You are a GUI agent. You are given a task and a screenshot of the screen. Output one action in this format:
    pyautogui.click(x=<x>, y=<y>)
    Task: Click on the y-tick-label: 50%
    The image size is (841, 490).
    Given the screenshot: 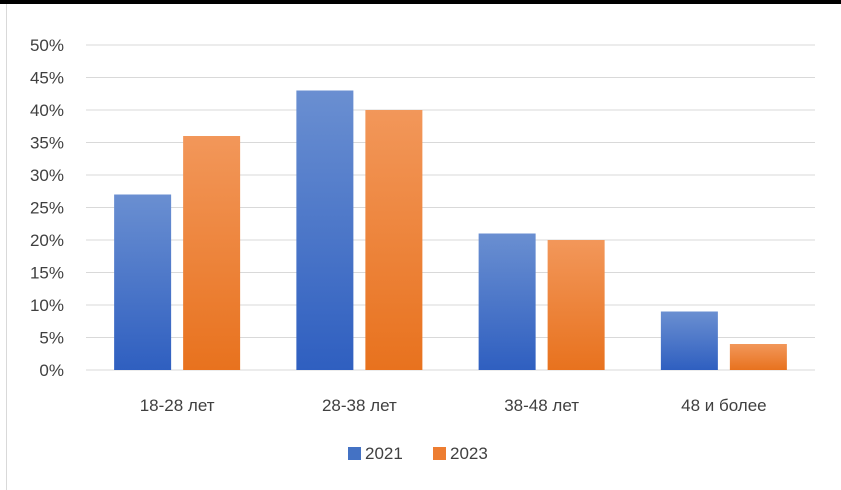 What is the action you would take?
    pyautogui.click(x=47, y=45)
    